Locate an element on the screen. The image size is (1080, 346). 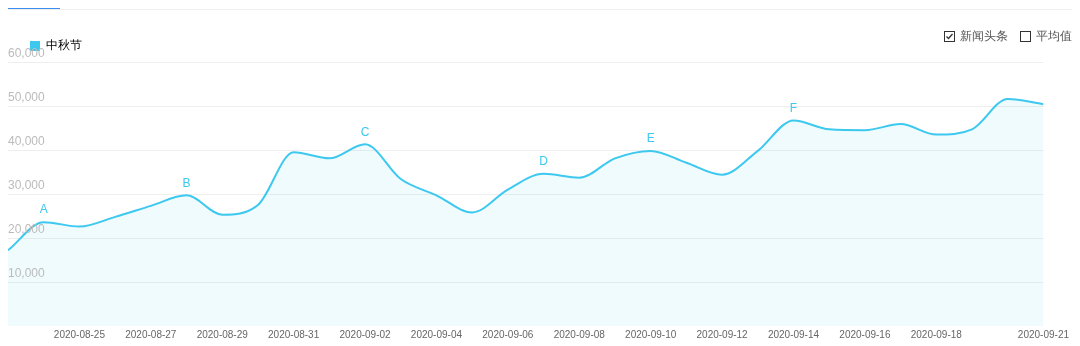
x-tick-label: 2020-09-14 is located at coordinates (793, 334).